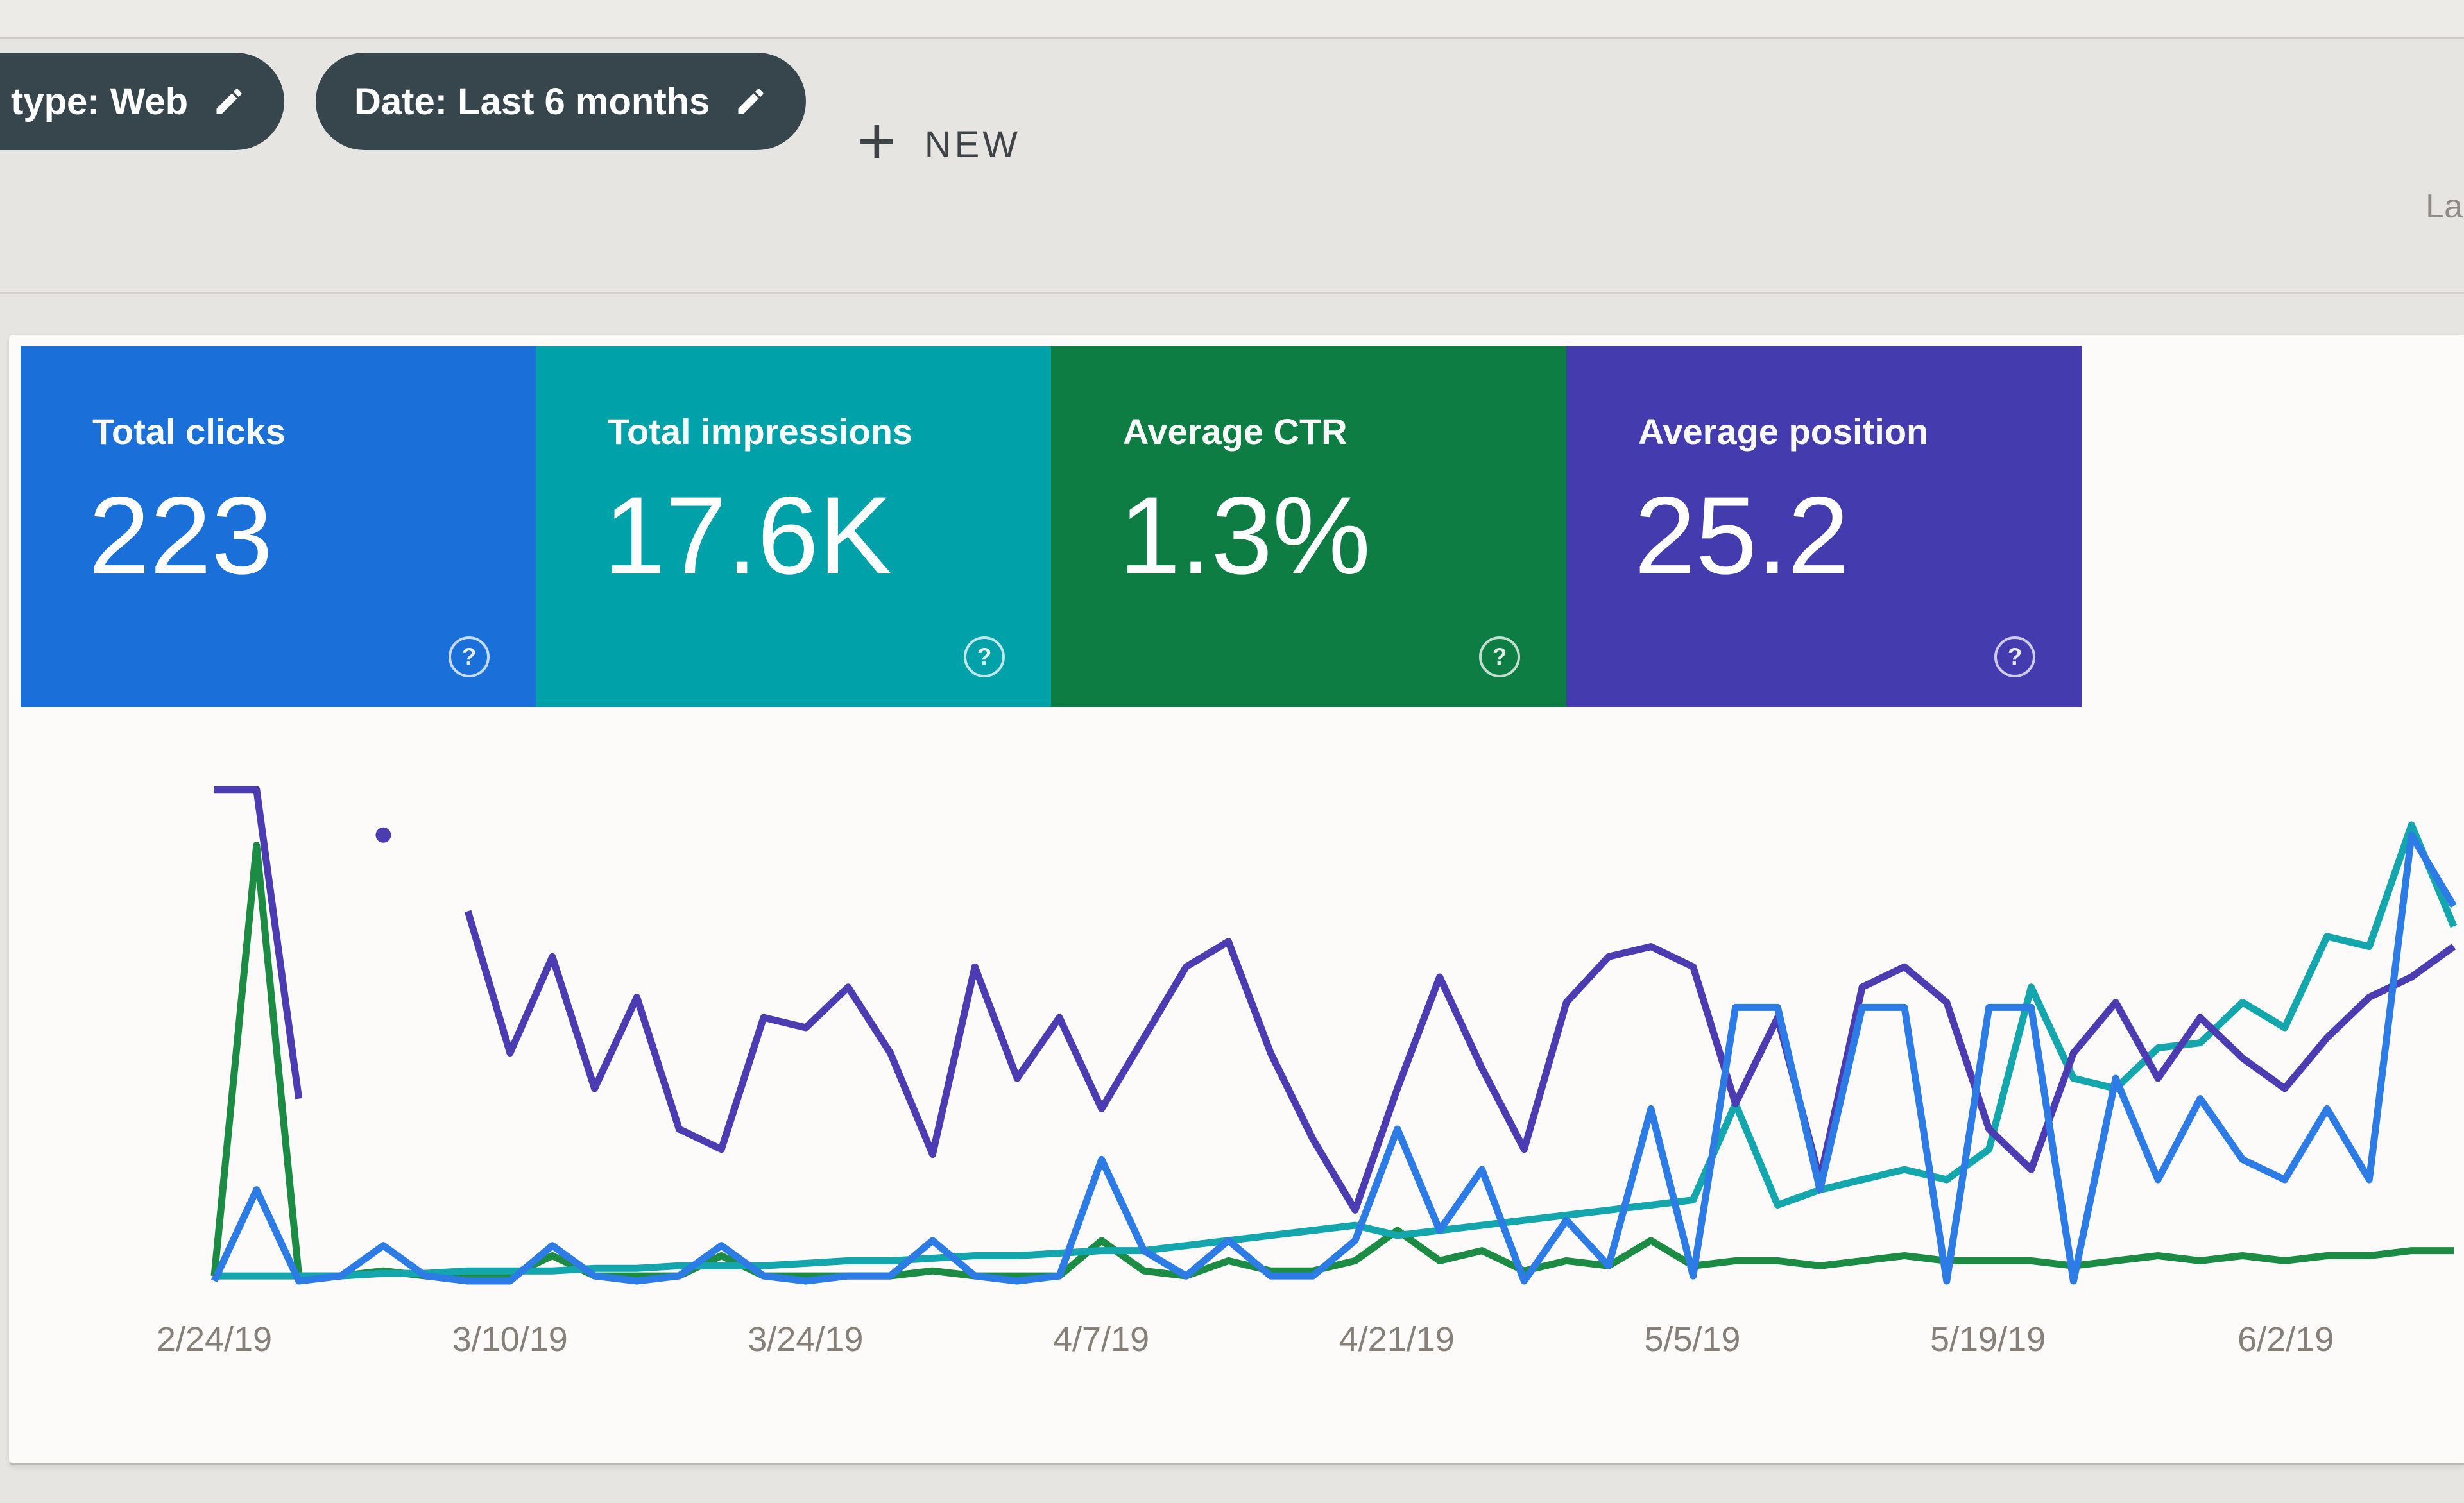 The height and width of the screenshot is (1503, 2464). I want to click on metric-label: Total impressions, so click(761, 431).